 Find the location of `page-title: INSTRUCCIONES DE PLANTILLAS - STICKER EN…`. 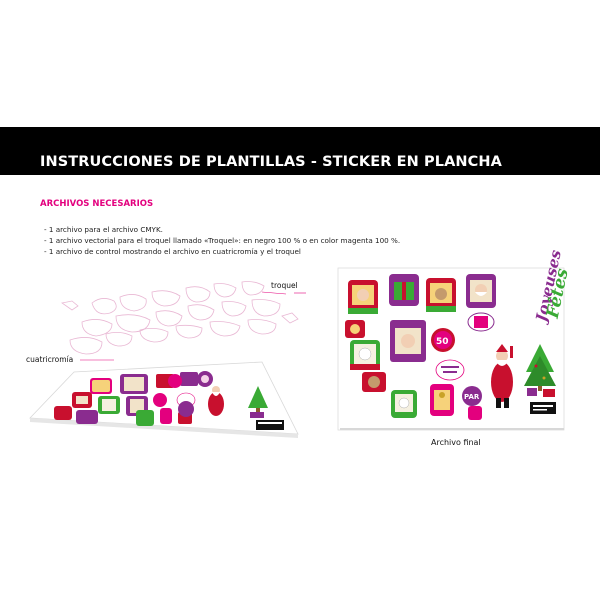

page-title: INSTRUCCIONES DE PLANTILLAS - STICKER EN… is located at coordinates (271, 162).